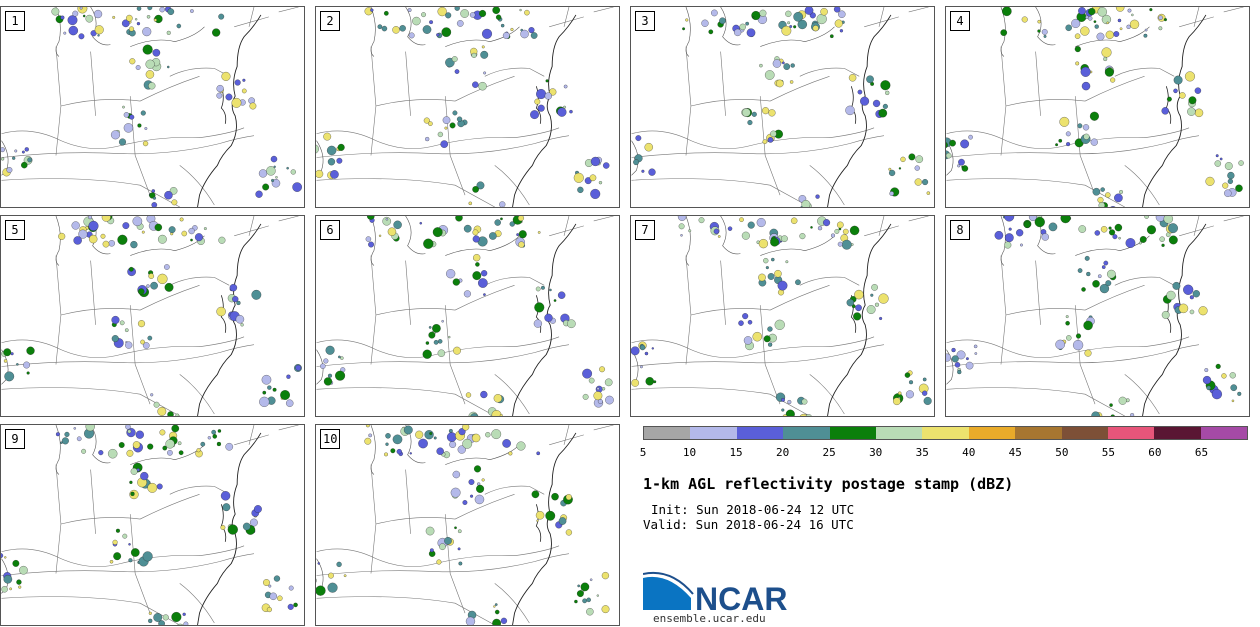 Image resolution: width=1260 pixels, height=627 pixels. Describe the element at coordinates (960, 21) in the screenshot. I see `stamp-label: 4` at that location.